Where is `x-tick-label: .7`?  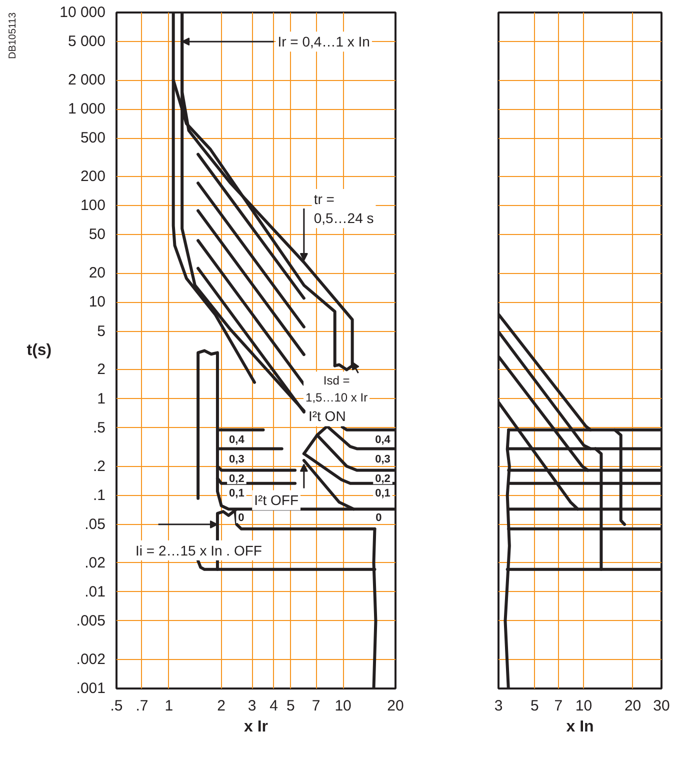 x-tick-label: .7 is located at coordinates (142, 706).